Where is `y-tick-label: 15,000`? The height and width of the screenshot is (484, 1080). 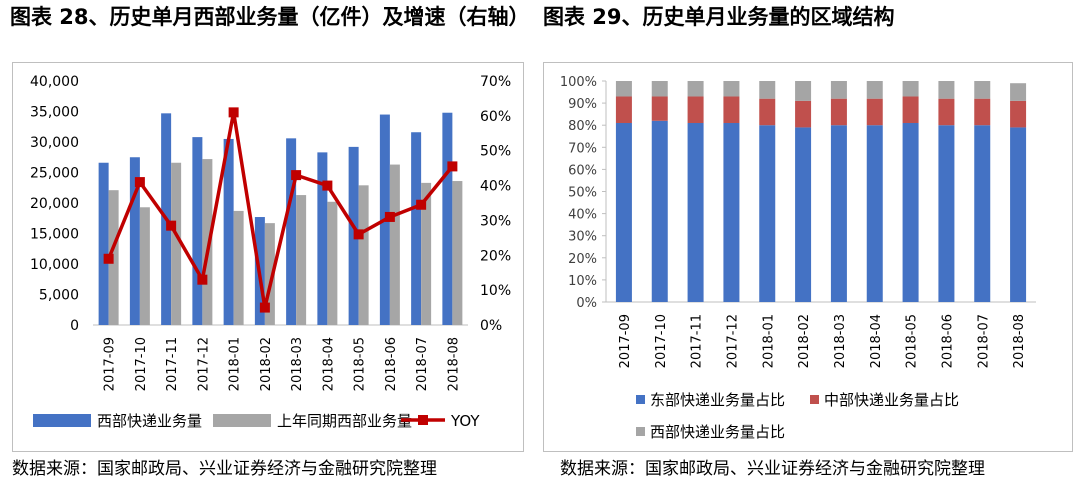
y-tick-label: 15,000 is located at coordinates (54, 235).